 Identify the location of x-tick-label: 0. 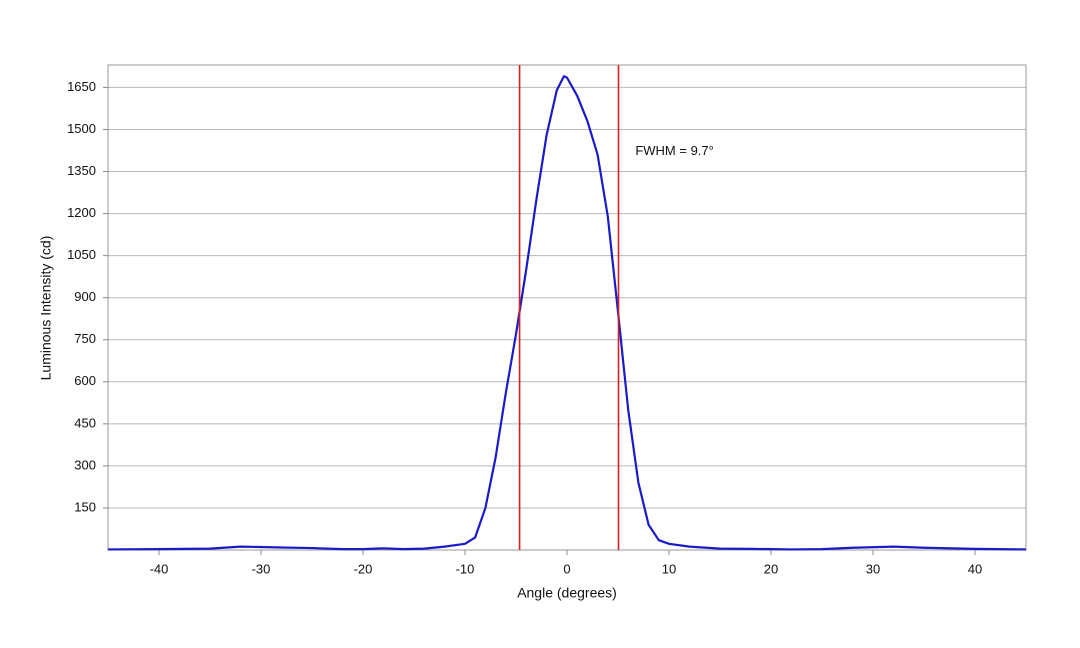
(566, 568).